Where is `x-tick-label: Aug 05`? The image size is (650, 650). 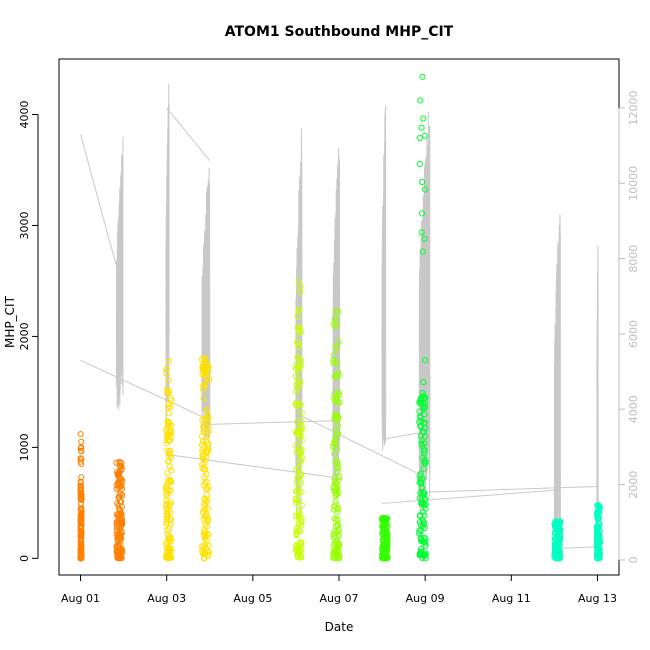
x-tick-label: Aug 05 is located at coordinates (252, 598).